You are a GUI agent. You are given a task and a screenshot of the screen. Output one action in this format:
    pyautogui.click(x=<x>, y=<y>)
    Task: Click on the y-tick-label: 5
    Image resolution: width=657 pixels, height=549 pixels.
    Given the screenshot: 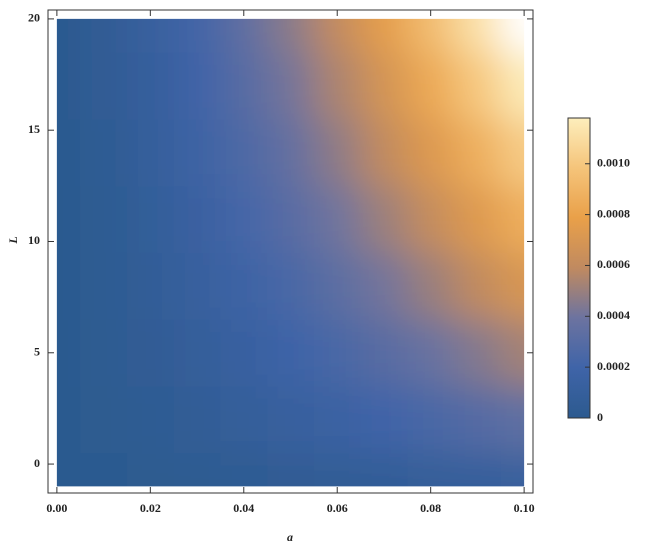 What is the action you would take?
    pyautogui.click(x=37, y=352)
    